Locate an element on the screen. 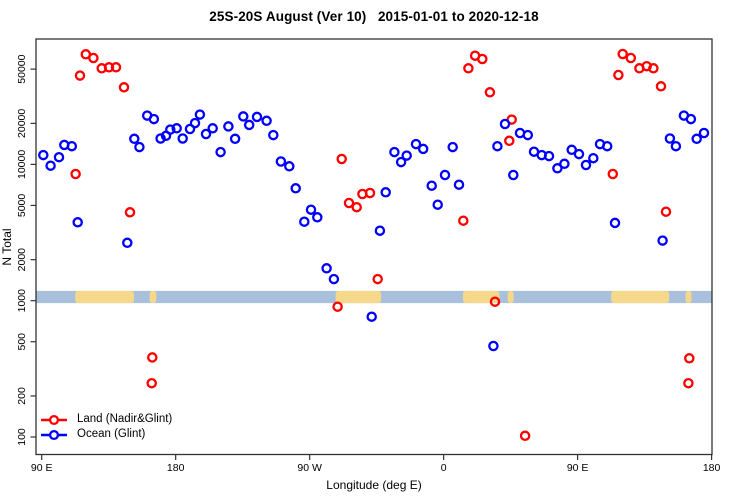 The height and width of the screenshot is (500, 750). ocean-marker-icon is located at coordinates (54, 434).